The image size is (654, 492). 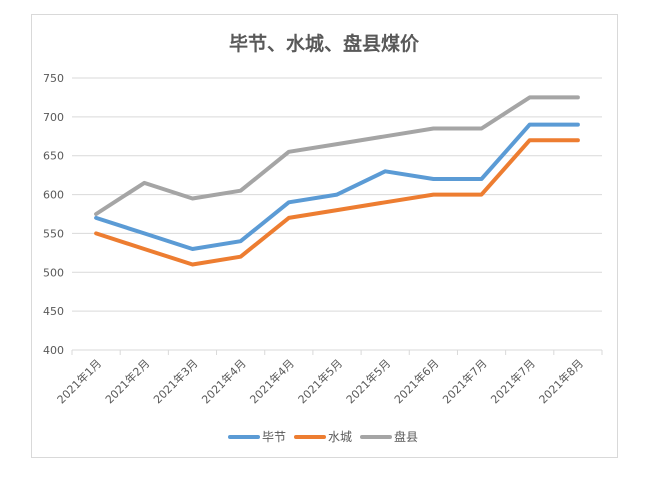 I want to click on legend-item: 水城, so click(x=323, y=437).